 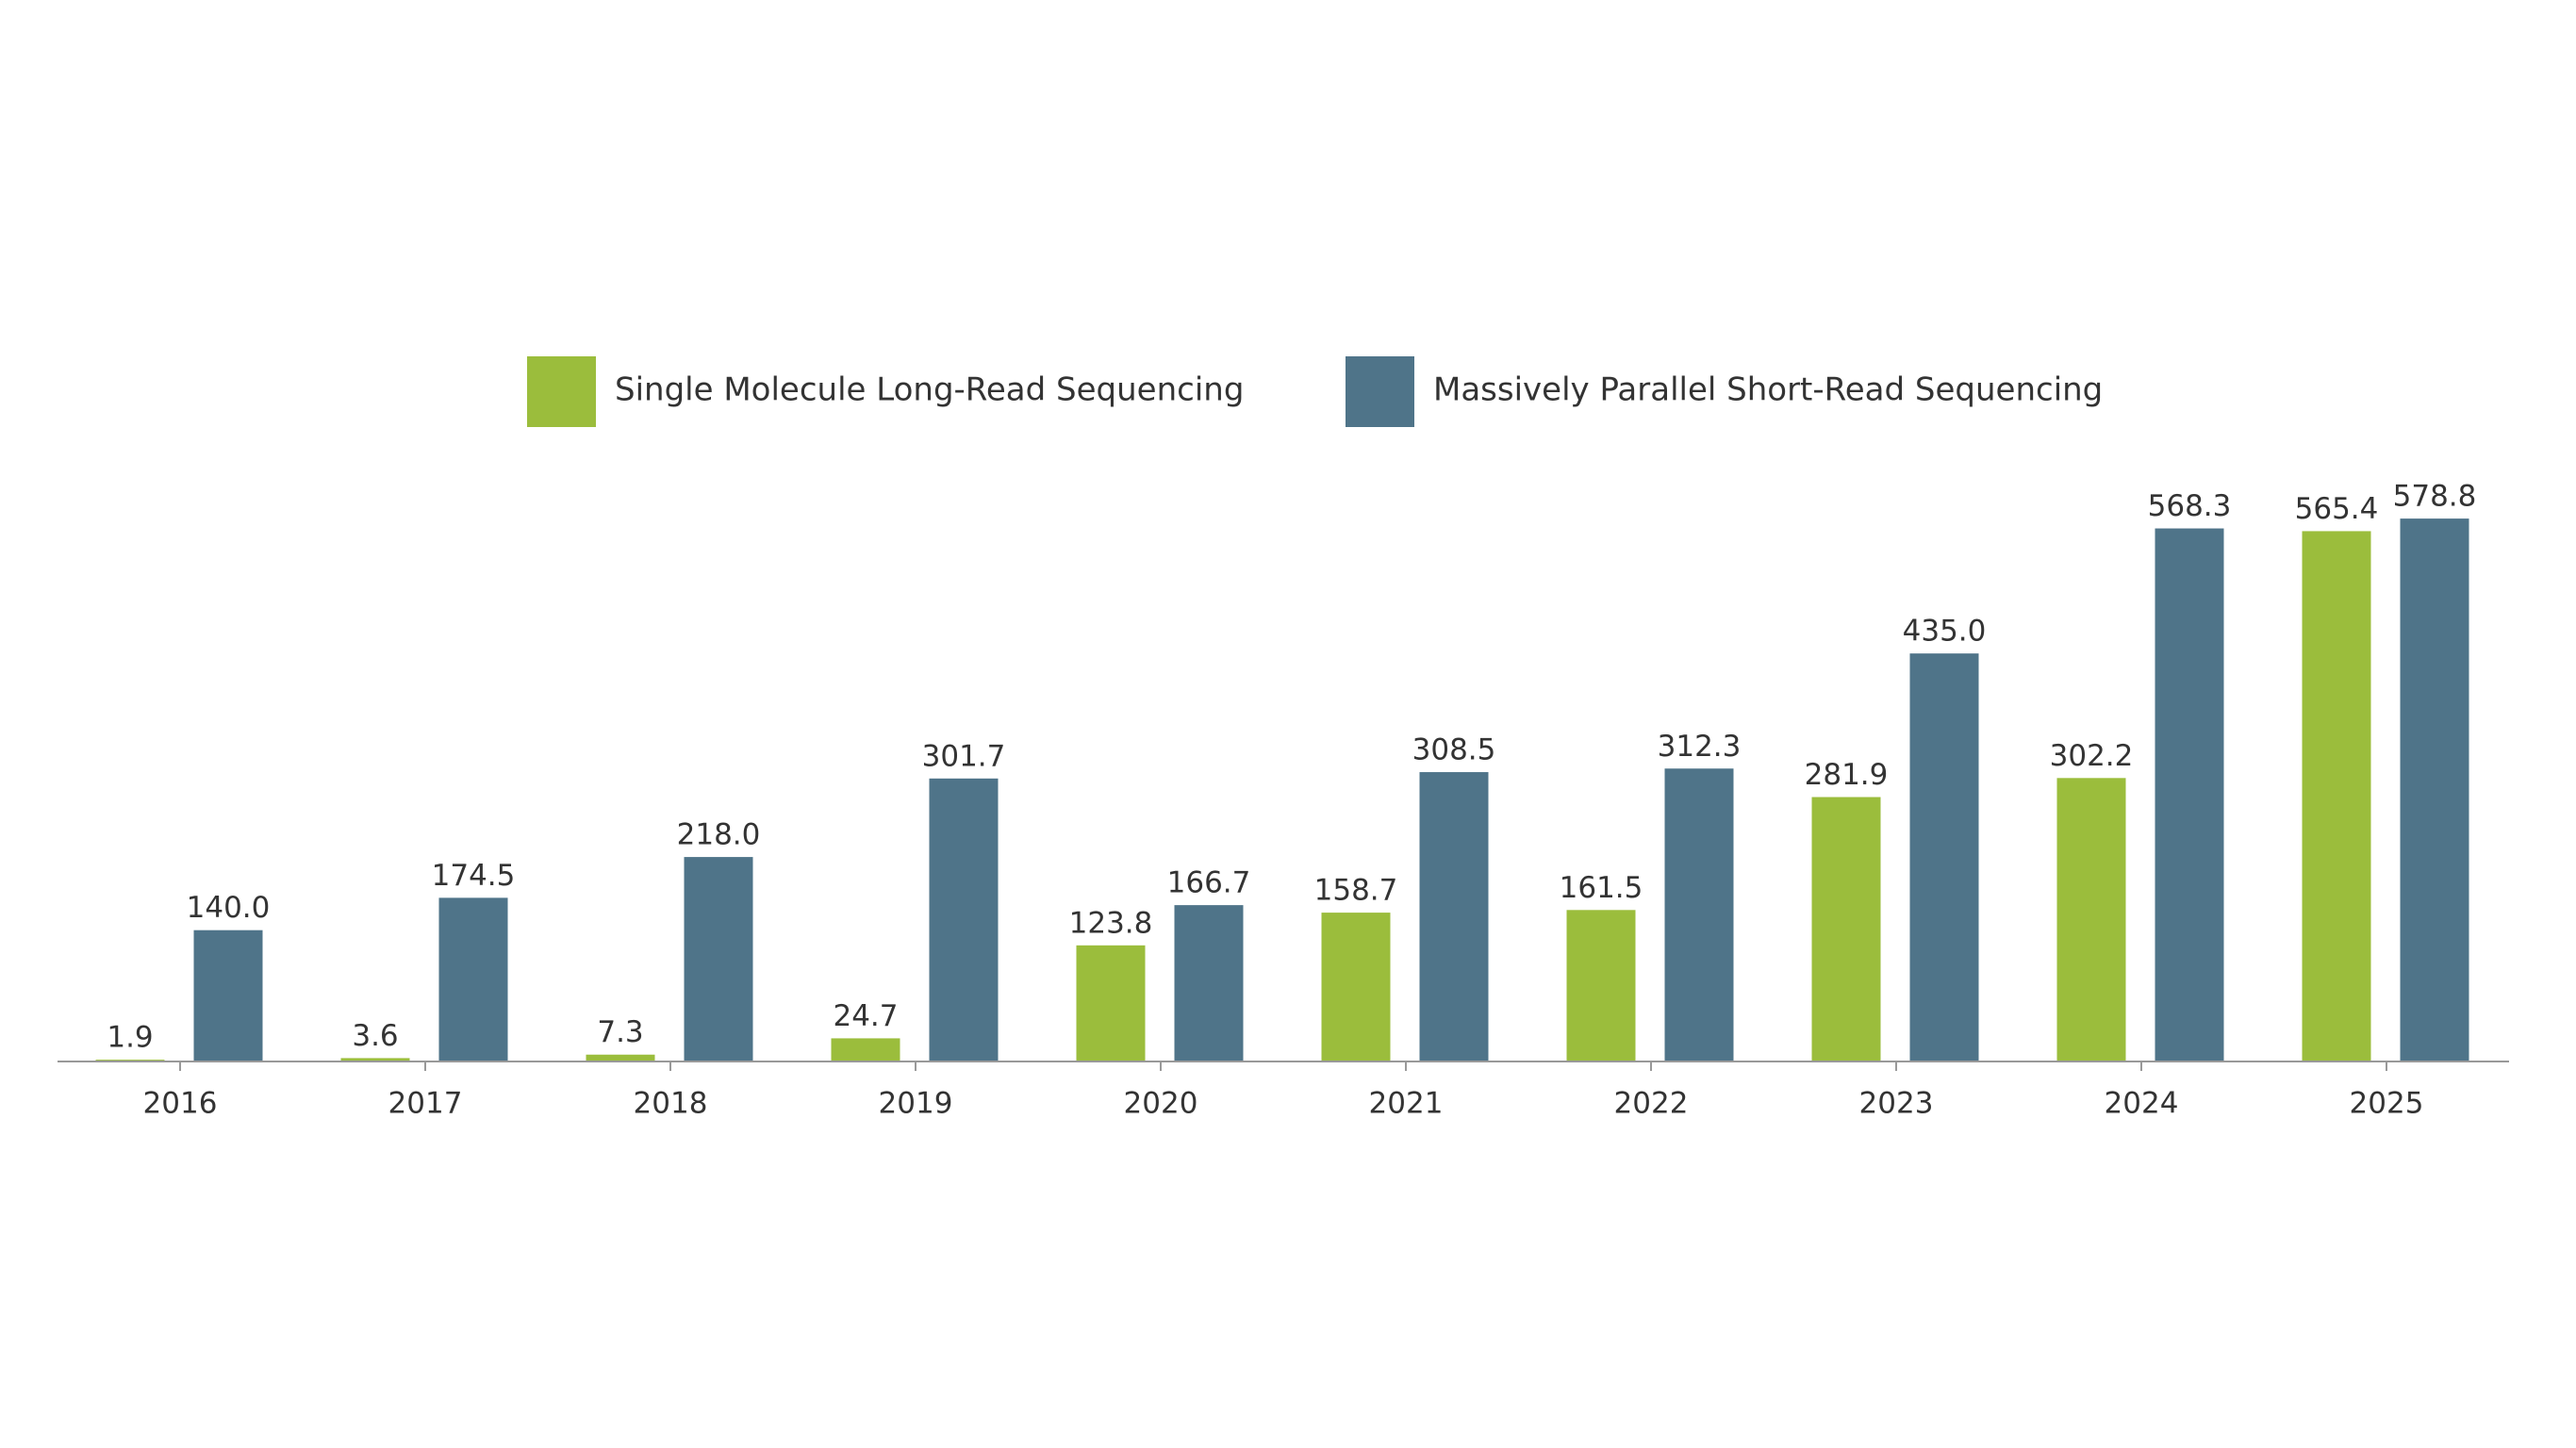 I want to click on x-tick-label: 2023, so click(x=1896, y=1104).